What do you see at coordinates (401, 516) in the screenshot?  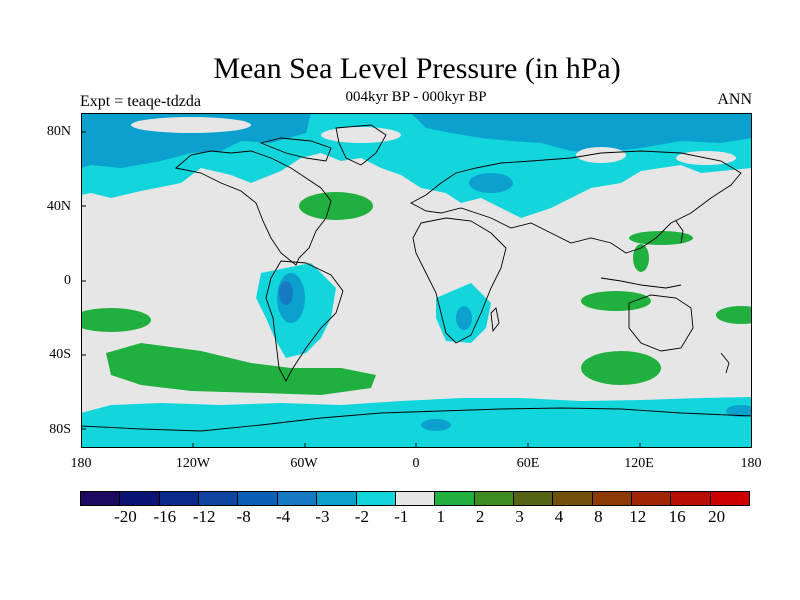 I see `legend-label: -1` at bounding box center [401, 516].